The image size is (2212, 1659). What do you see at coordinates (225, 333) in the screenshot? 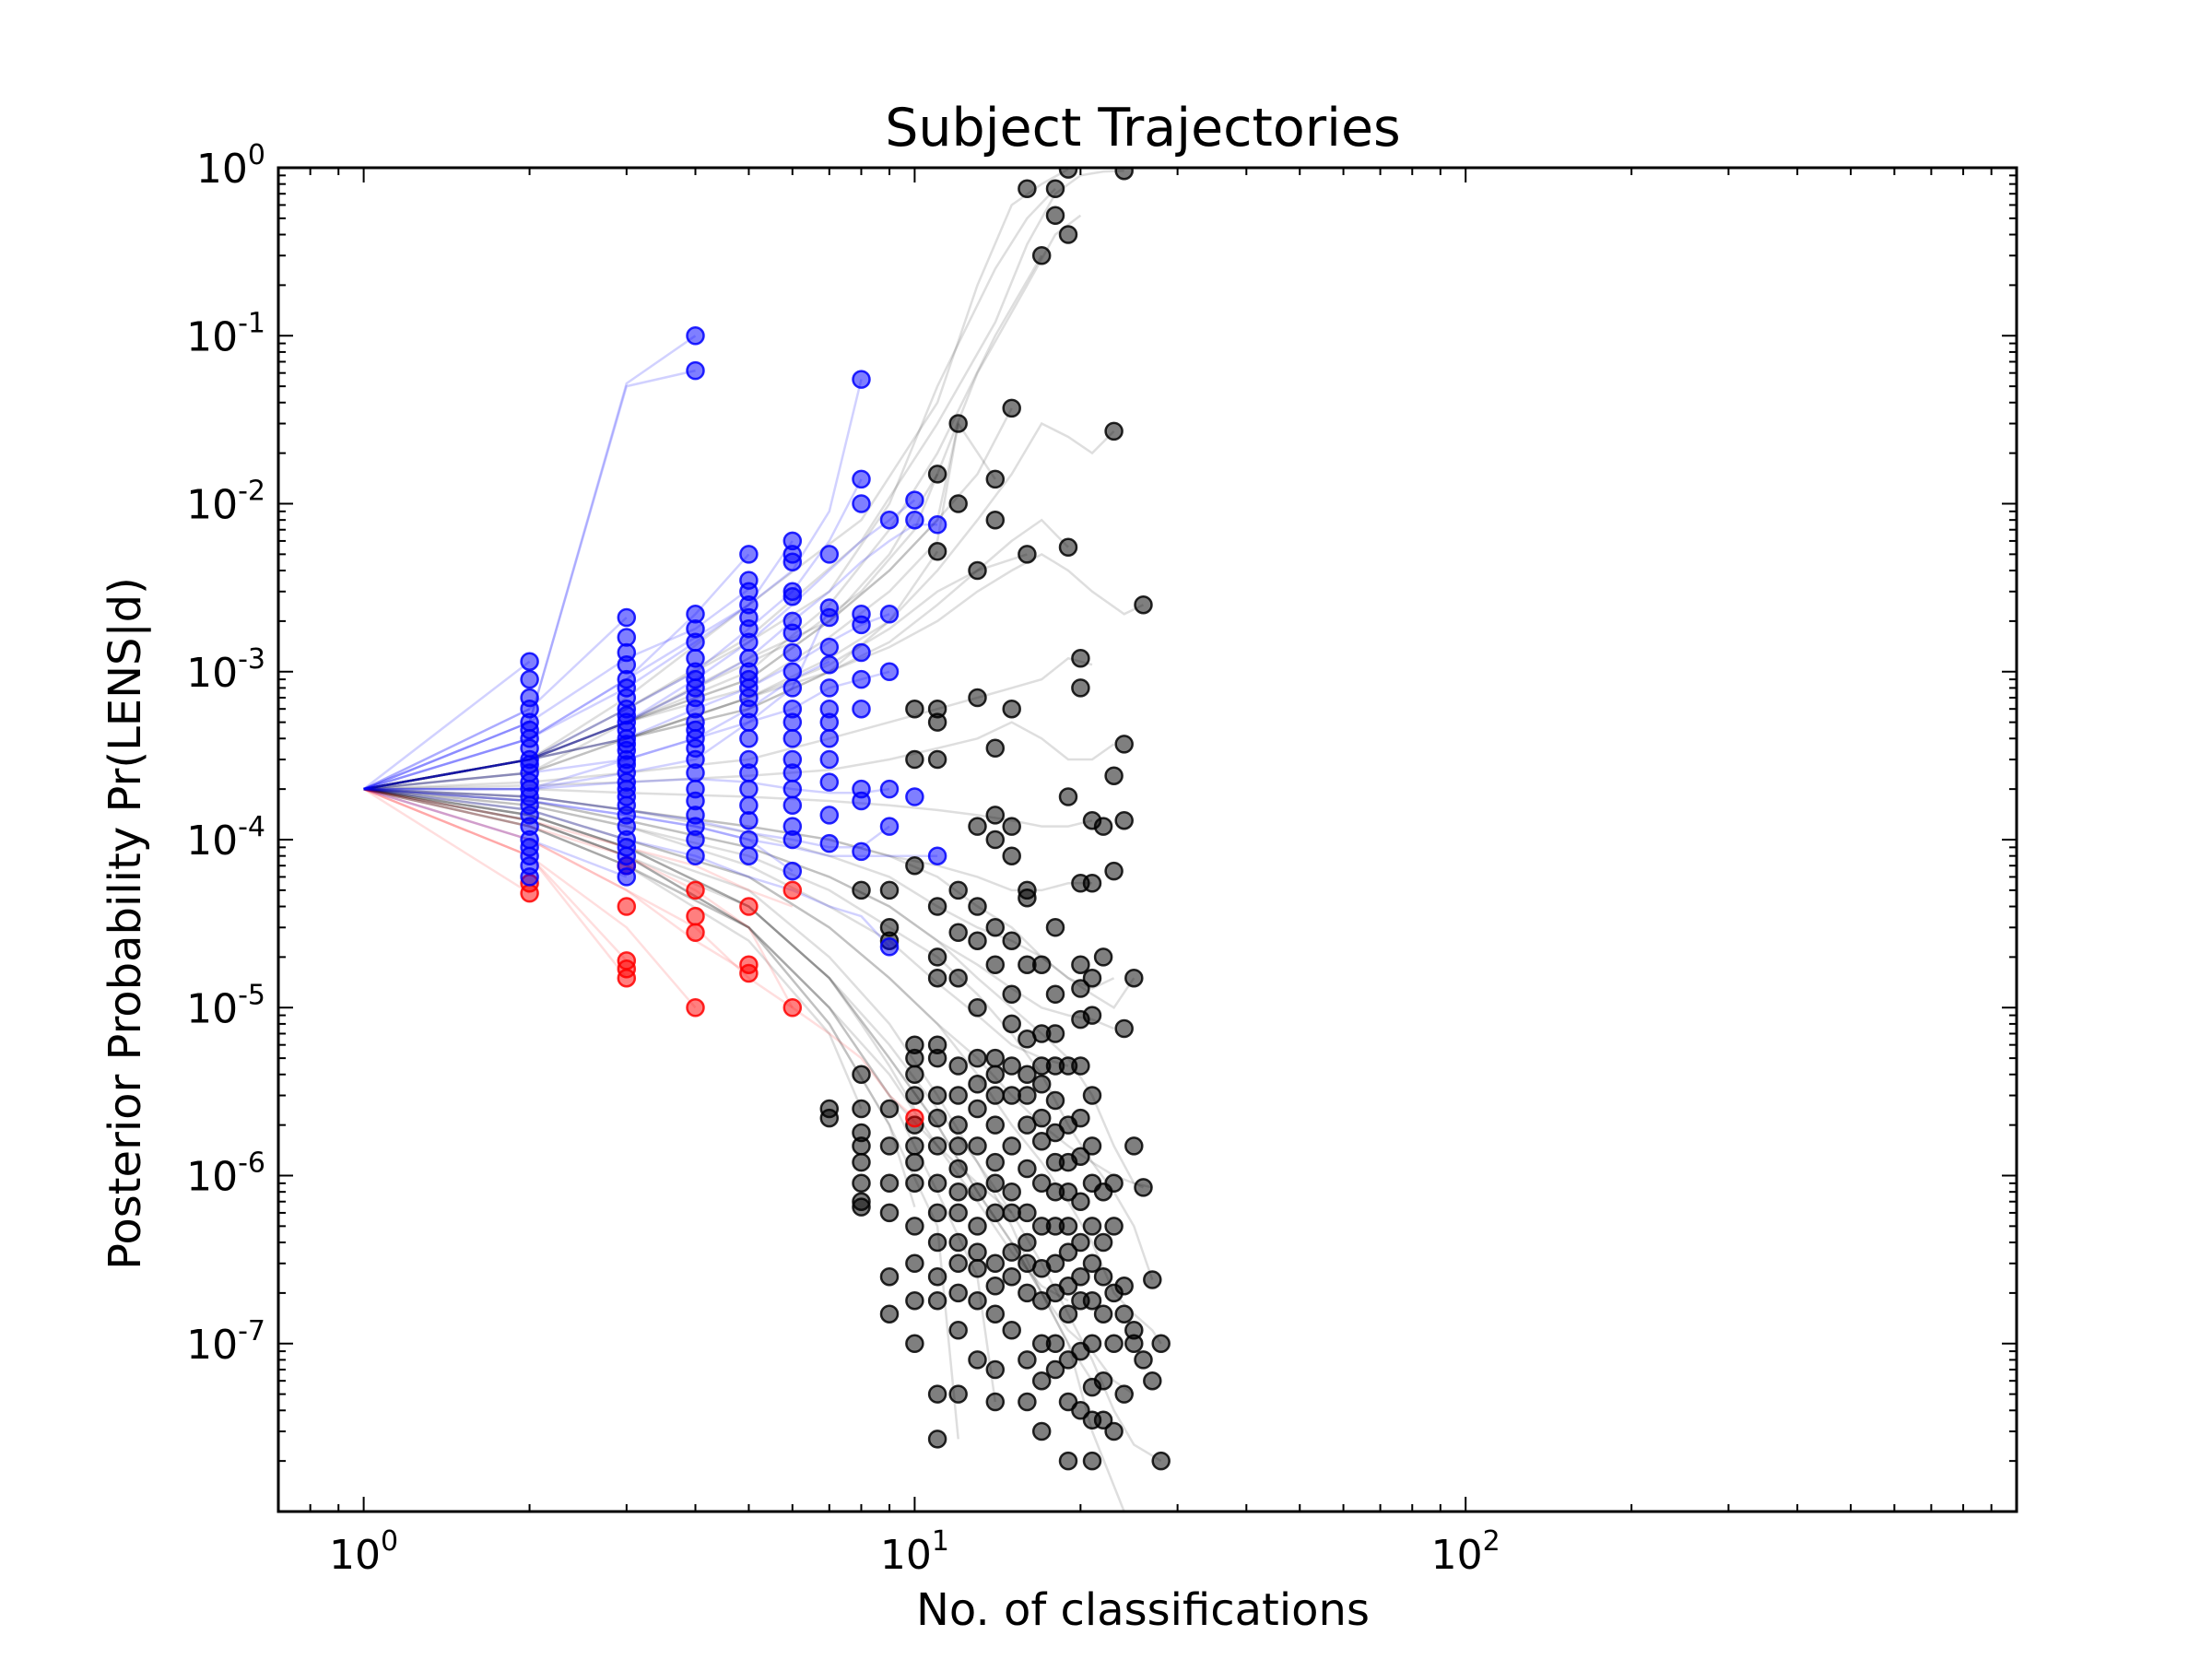
I see `y-tick-label: 10⁻¹` at bounding box center [225, 333].